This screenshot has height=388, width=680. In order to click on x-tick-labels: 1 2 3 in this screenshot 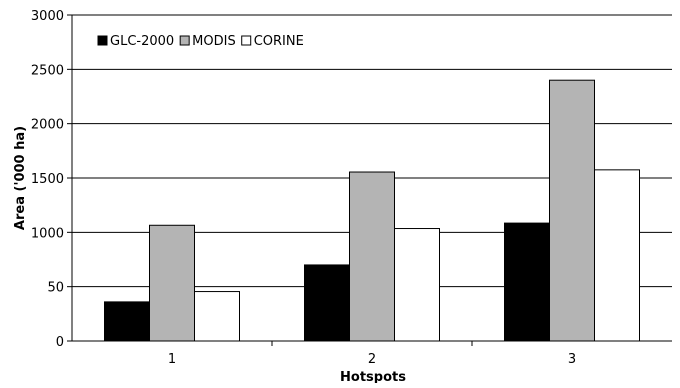, I will do `click(372, 359)`.